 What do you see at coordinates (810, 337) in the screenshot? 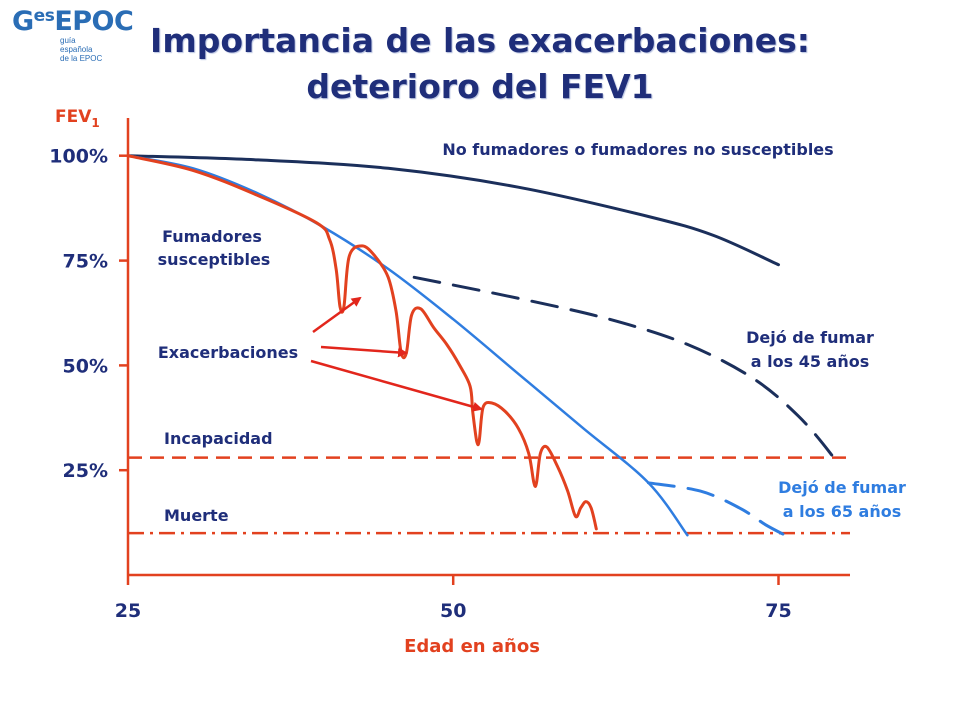
I see `label-quit-45-line1: Dejó de fumar` at bounding box center [810, 337].